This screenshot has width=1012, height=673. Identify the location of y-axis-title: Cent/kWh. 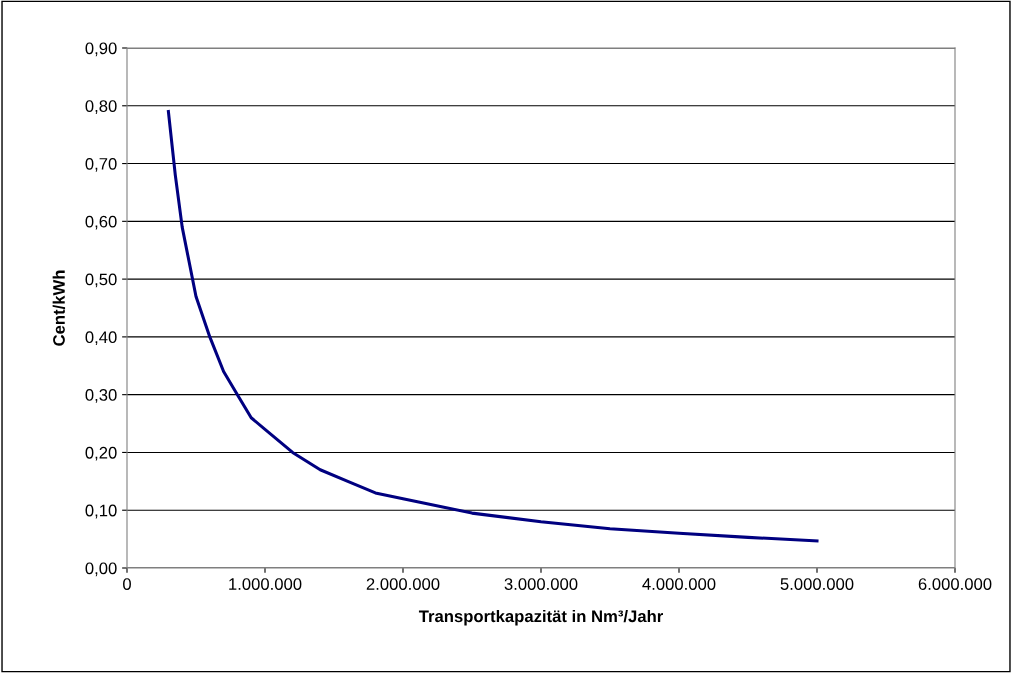
(59, 308).